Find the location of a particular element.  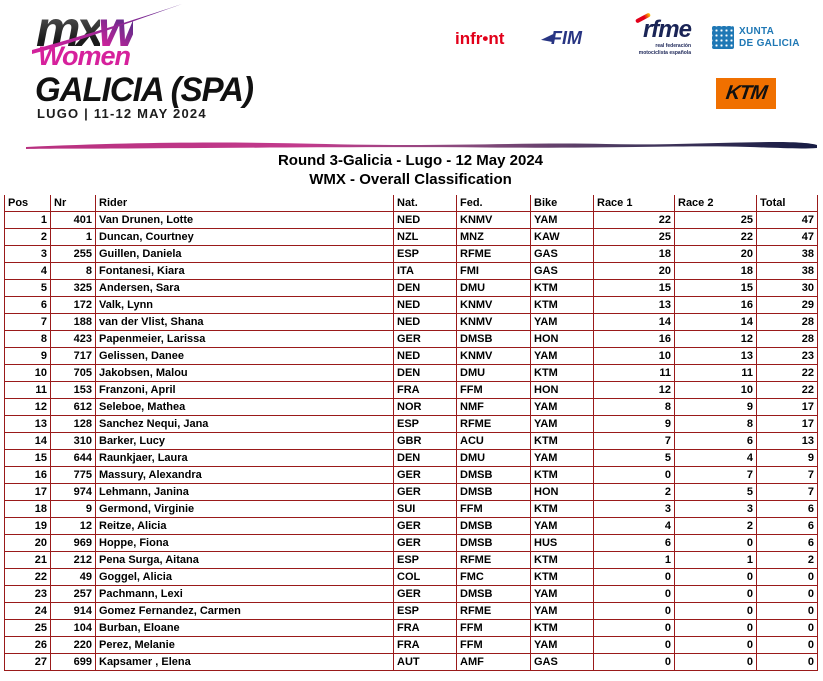

xunta-logo-text: XUNTA DE GALICIA is located at coordinates (769, 37).